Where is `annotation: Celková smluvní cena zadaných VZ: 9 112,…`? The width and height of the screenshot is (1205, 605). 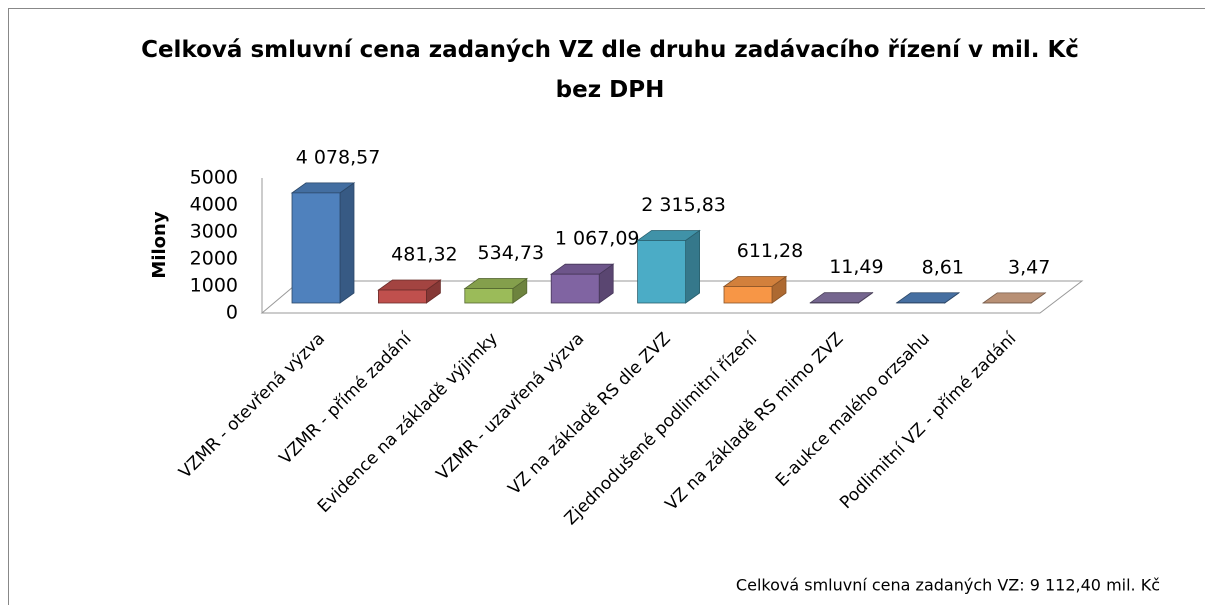 annotation: Celková smluvní cena zadaných VZ: 9 112,… is located at coordinates (948, 585).